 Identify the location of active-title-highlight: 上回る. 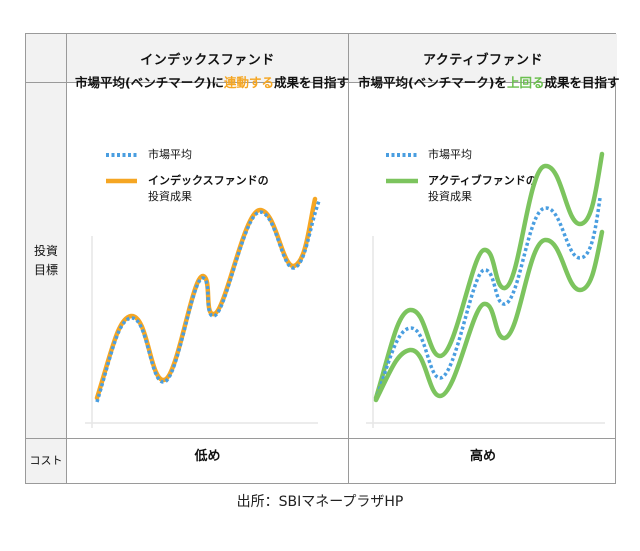
(525, 82).